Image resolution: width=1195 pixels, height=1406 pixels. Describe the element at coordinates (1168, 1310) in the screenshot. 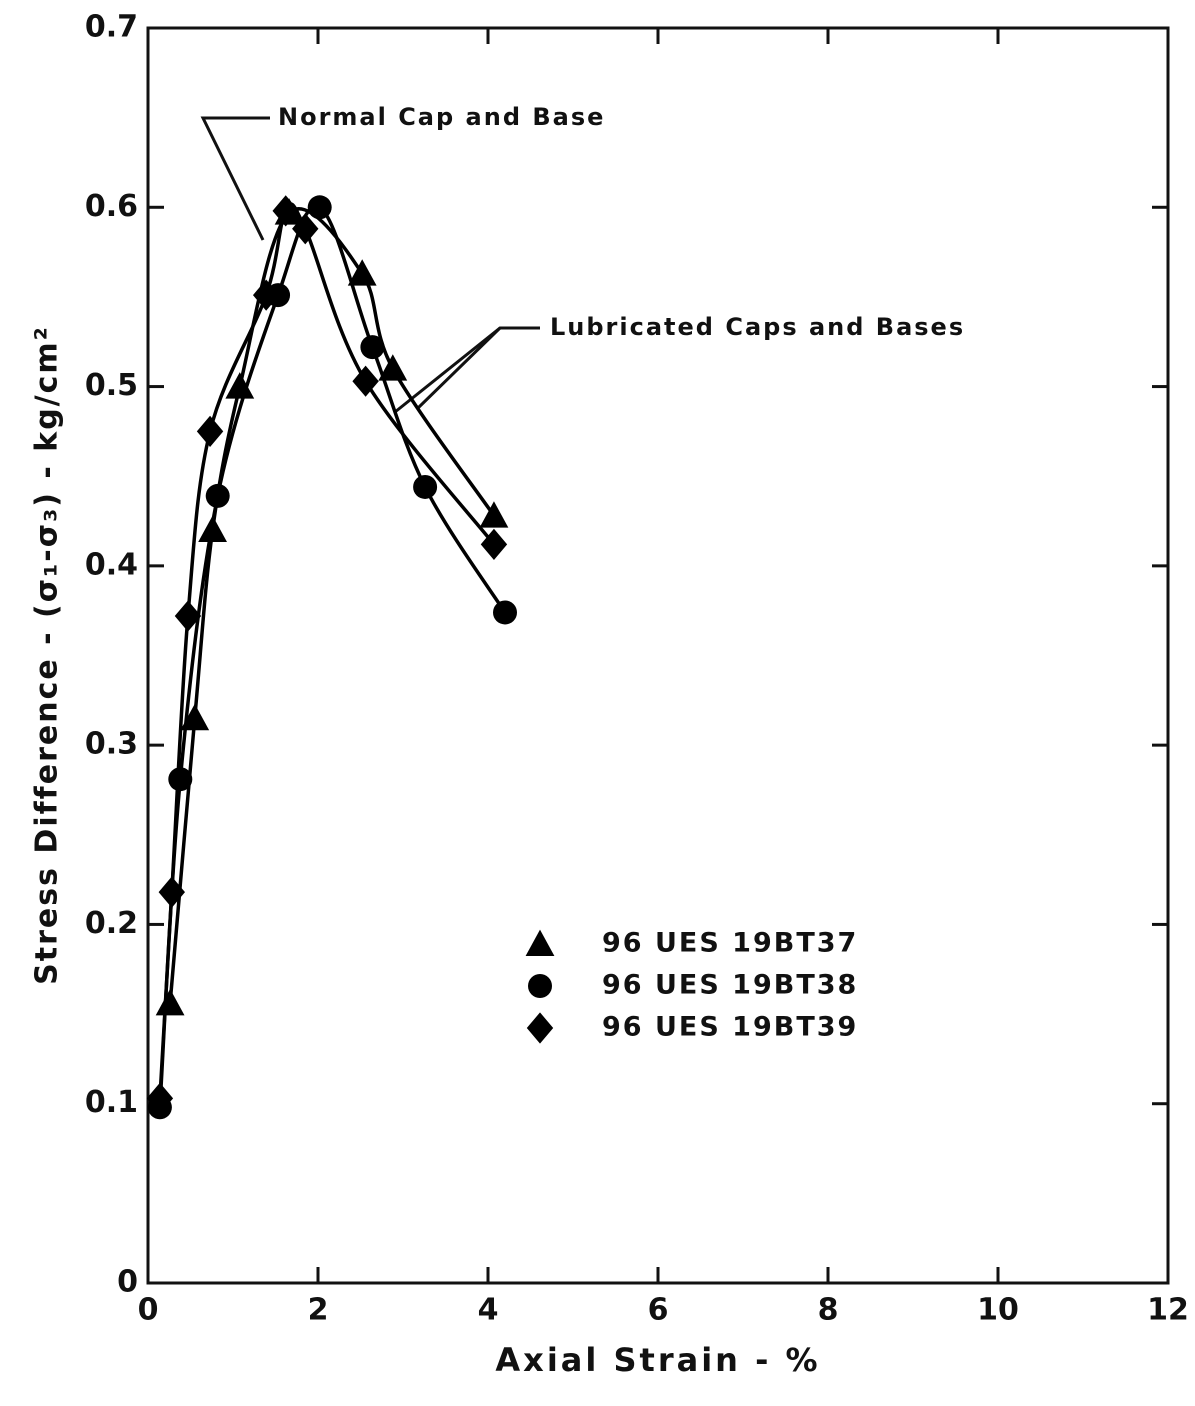

I see `x-tick-label: 12` at that location.